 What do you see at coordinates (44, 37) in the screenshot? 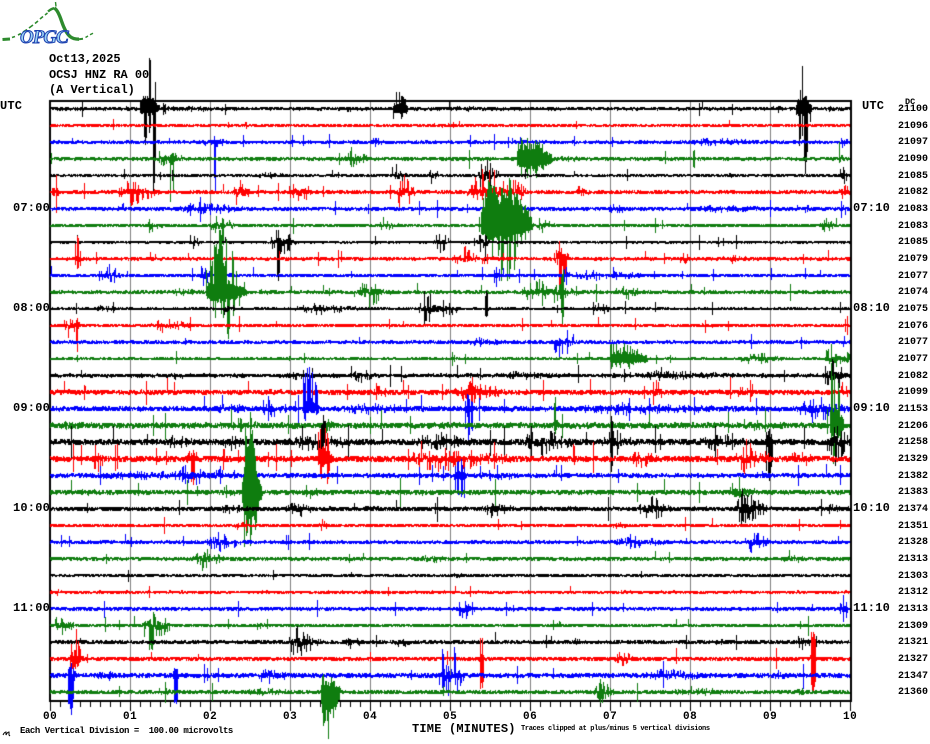
I see `svg-text: OPGC` at bounding box center [44, 37].